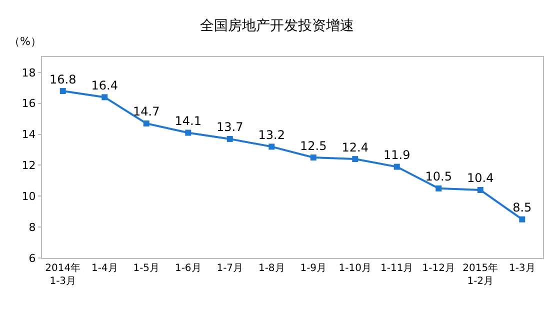  Describe the element at coordinates (397, 155) in the screenshot. I see `data-label: 11.9` at that location.